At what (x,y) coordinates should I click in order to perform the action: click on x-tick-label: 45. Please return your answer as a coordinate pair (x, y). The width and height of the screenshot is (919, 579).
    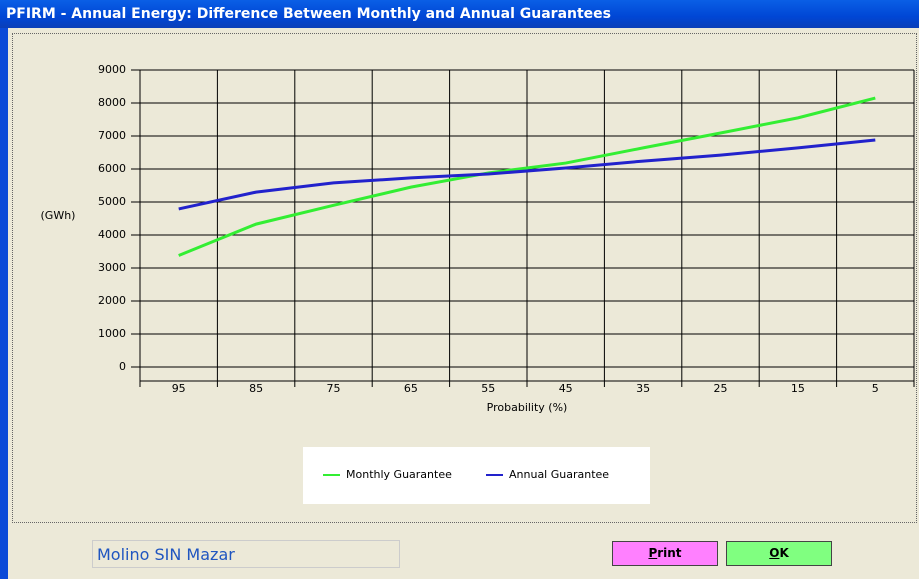
    Looking at the image, I should click on (566, 388).